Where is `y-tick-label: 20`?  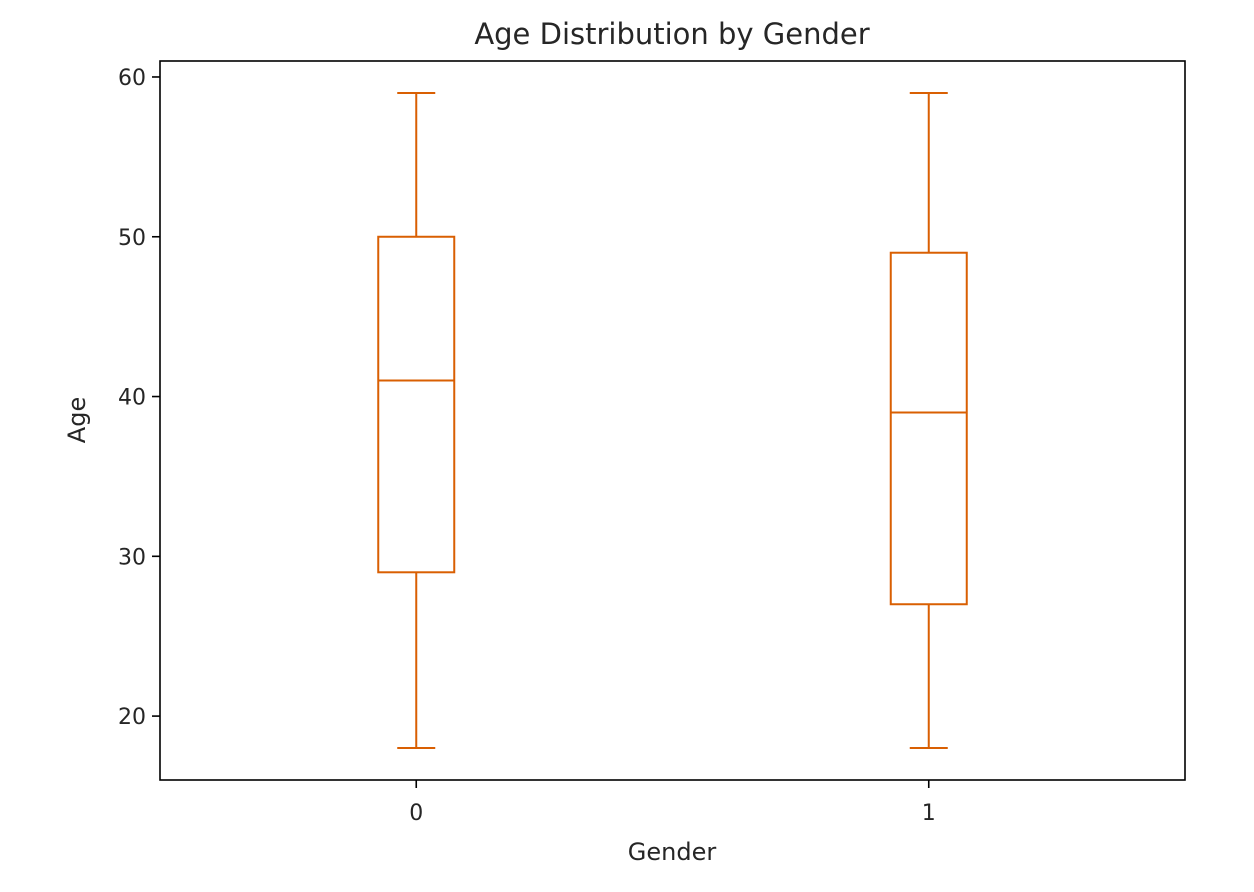
y-tick-label: 20 is located at coordinates (132, 717).